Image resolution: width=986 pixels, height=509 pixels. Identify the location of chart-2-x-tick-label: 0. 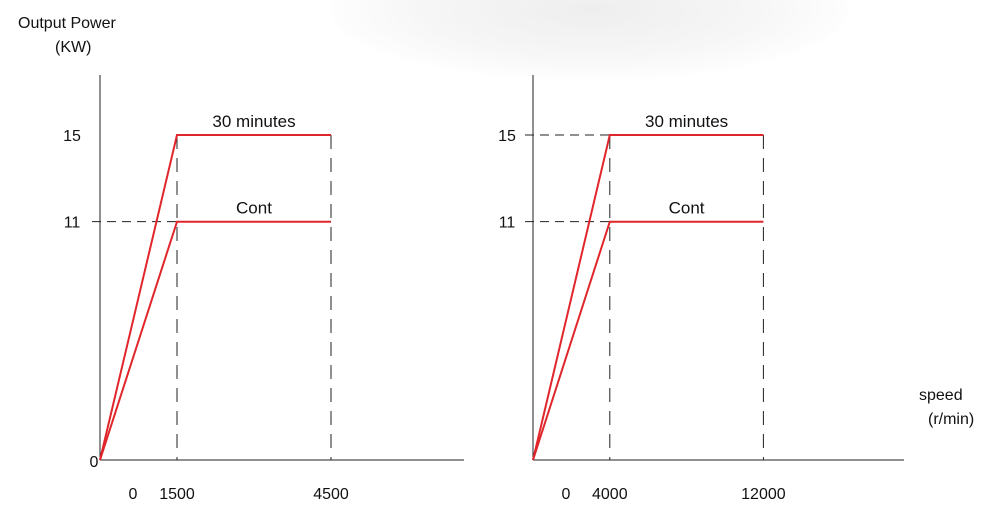
(566, 494).